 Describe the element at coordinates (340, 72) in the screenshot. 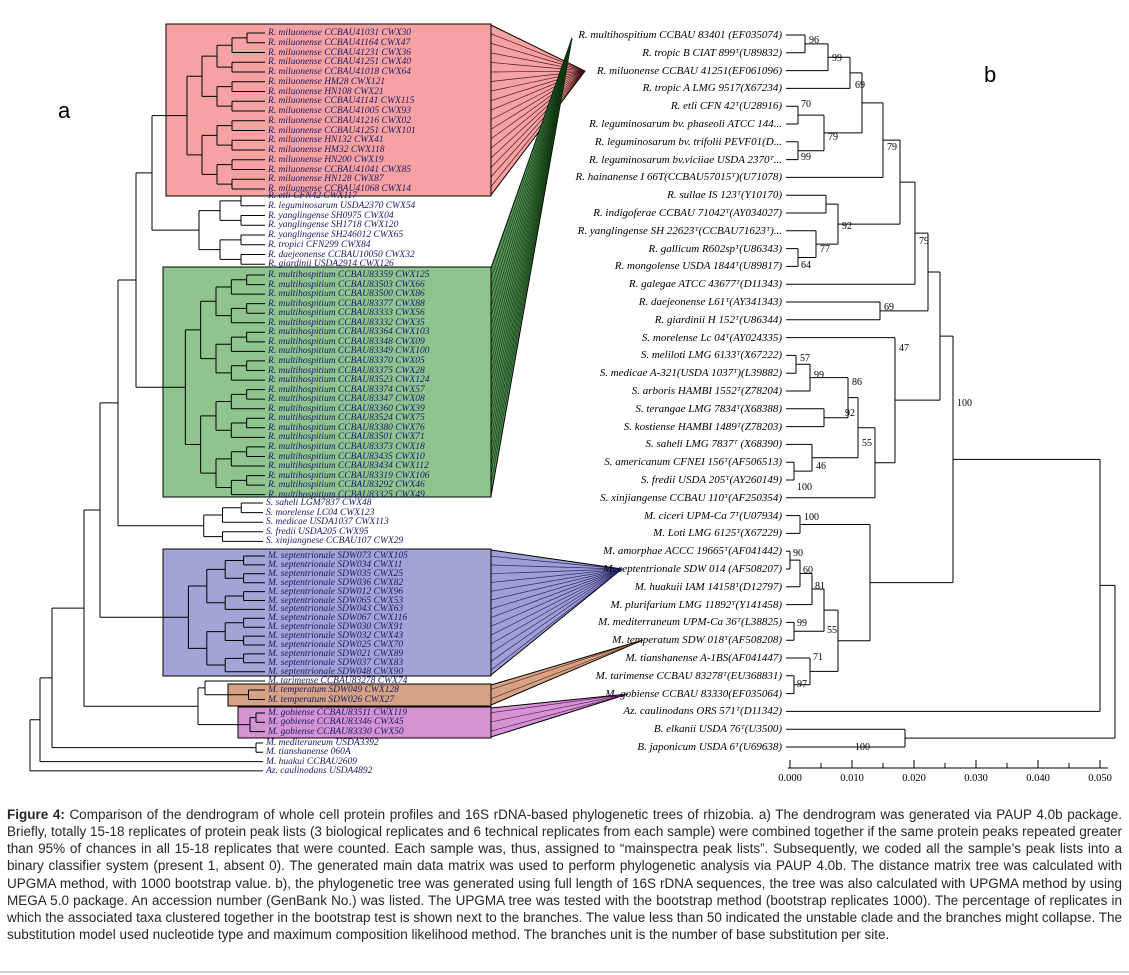

I see `taxon-label-a: R. miluonense CCBAU41018 CWX64` at that location.